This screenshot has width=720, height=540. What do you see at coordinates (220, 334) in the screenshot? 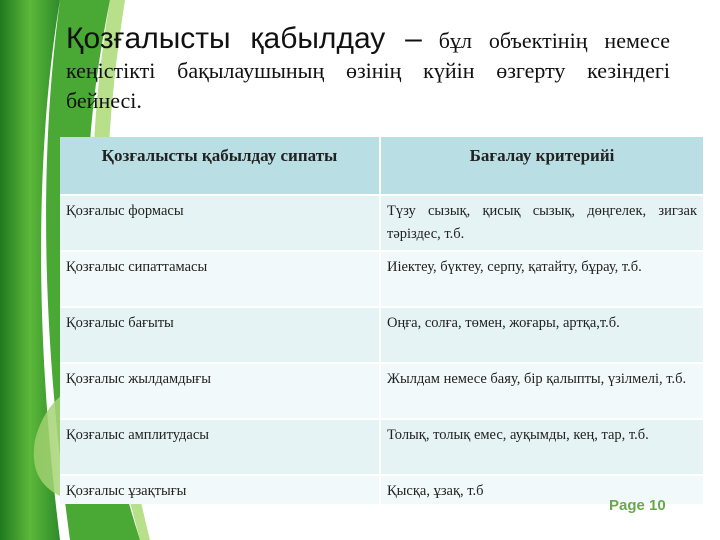
I see `cell-characteristic: Қозғалыс бағыты` at bounding box center [220, 334].